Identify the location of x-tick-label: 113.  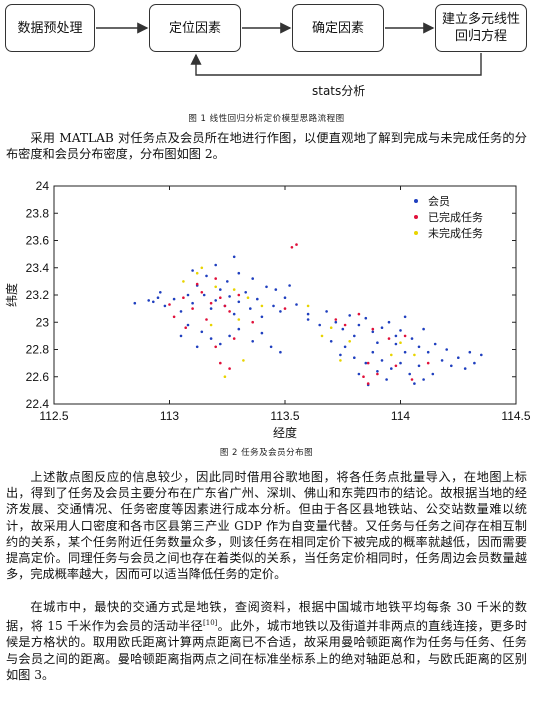
(169, 416).